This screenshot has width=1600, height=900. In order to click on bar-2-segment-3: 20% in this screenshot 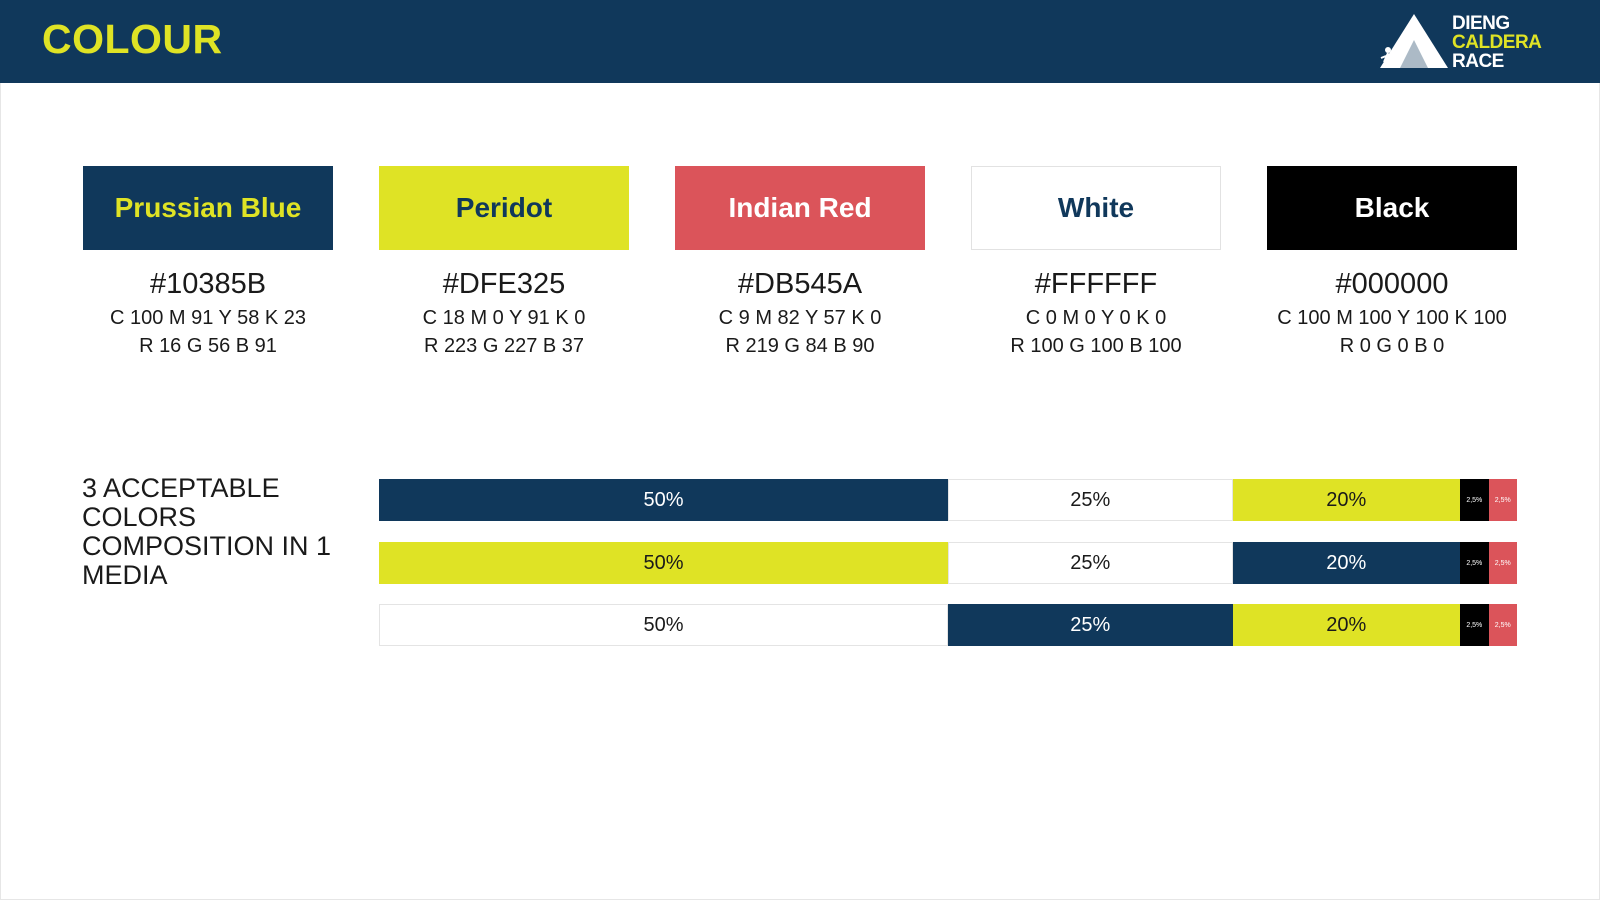, I will do `click(1346, 563)`.